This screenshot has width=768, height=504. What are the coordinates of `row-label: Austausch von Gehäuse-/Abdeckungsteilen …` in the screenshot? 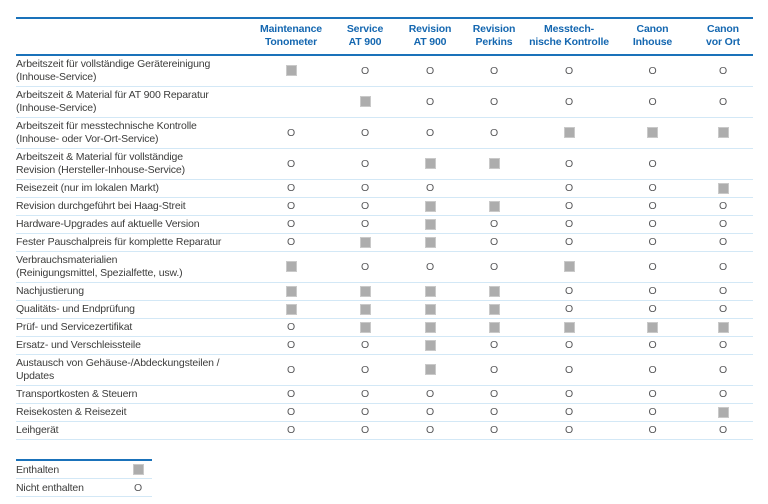 It's located at (133, 370).